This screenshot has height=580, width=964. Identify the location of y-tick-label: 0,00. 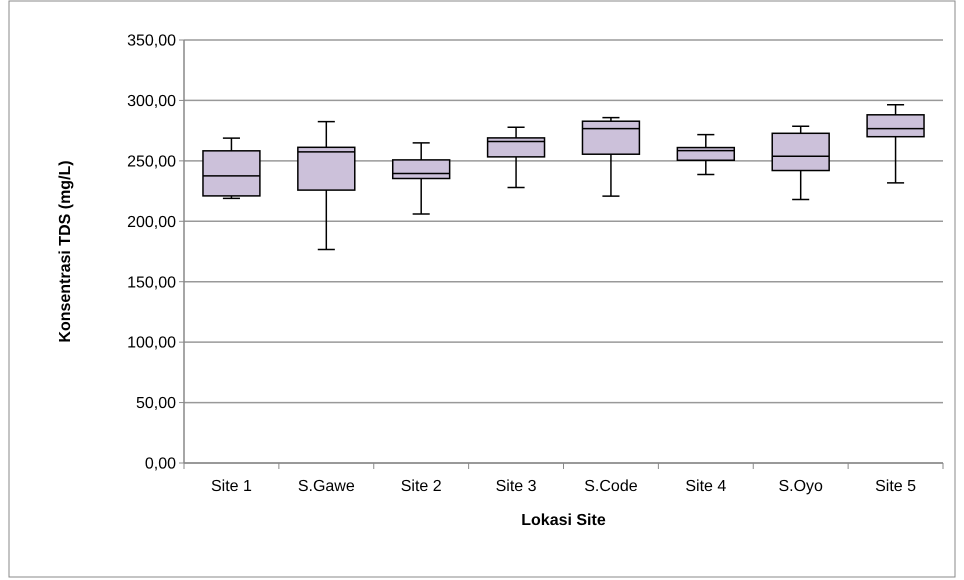
(160, 464).